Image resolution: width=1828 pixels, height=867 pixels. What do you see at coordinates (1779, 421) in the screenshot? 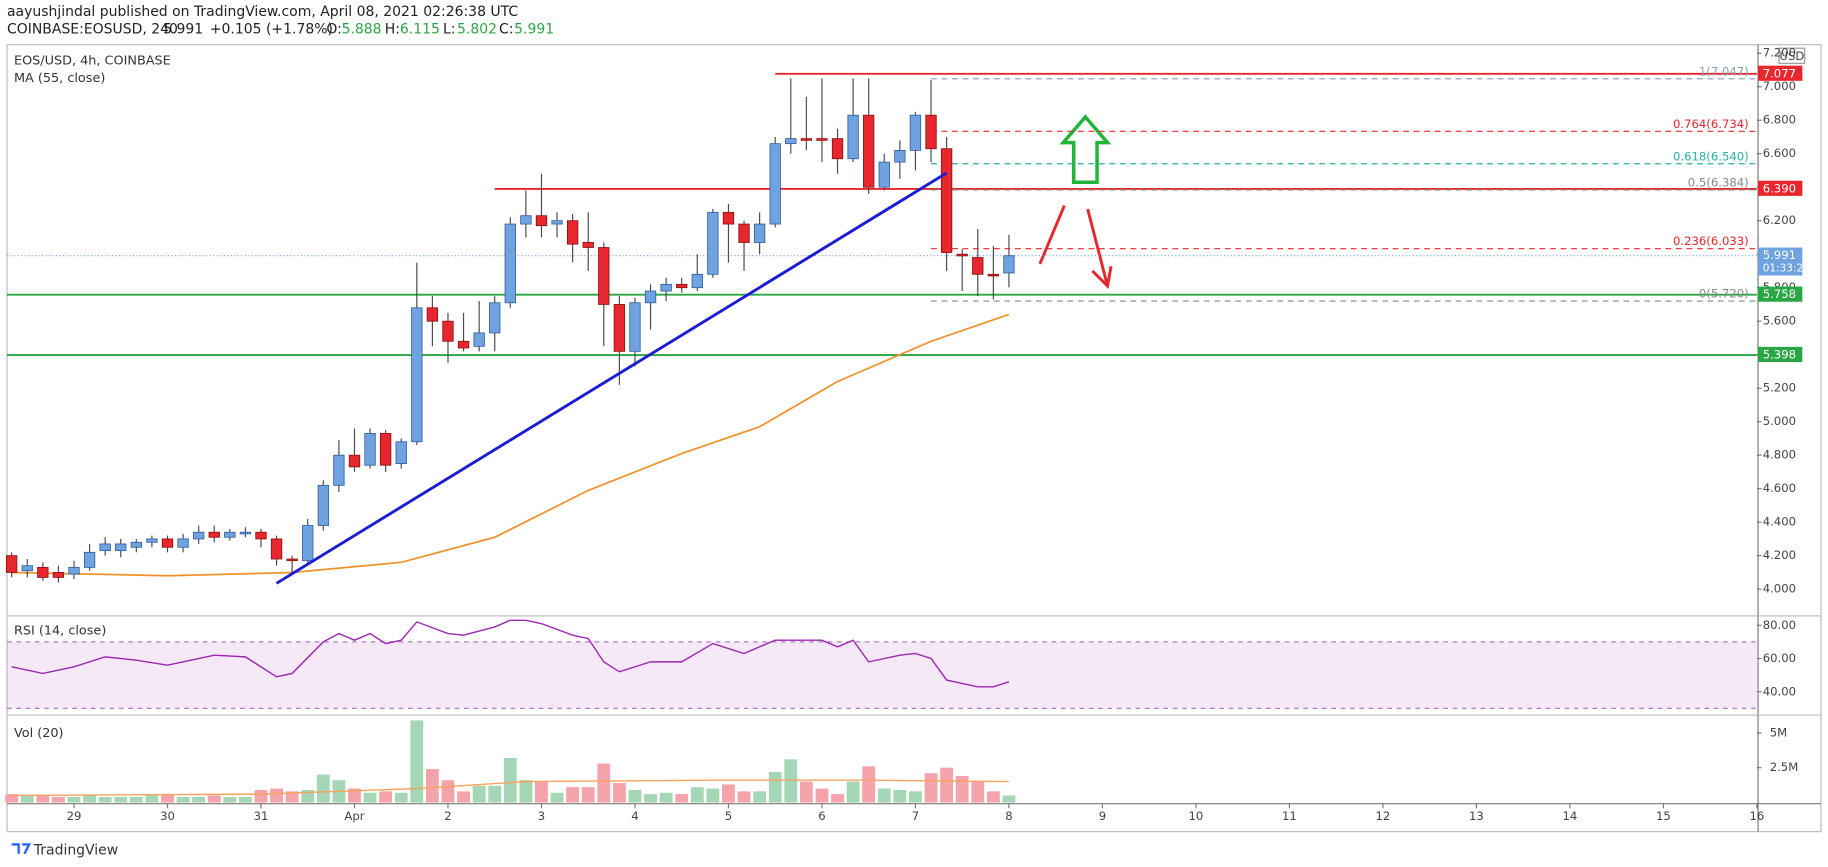
I see `y-tick-label: 5.000` at bounding box center [1779, 421].